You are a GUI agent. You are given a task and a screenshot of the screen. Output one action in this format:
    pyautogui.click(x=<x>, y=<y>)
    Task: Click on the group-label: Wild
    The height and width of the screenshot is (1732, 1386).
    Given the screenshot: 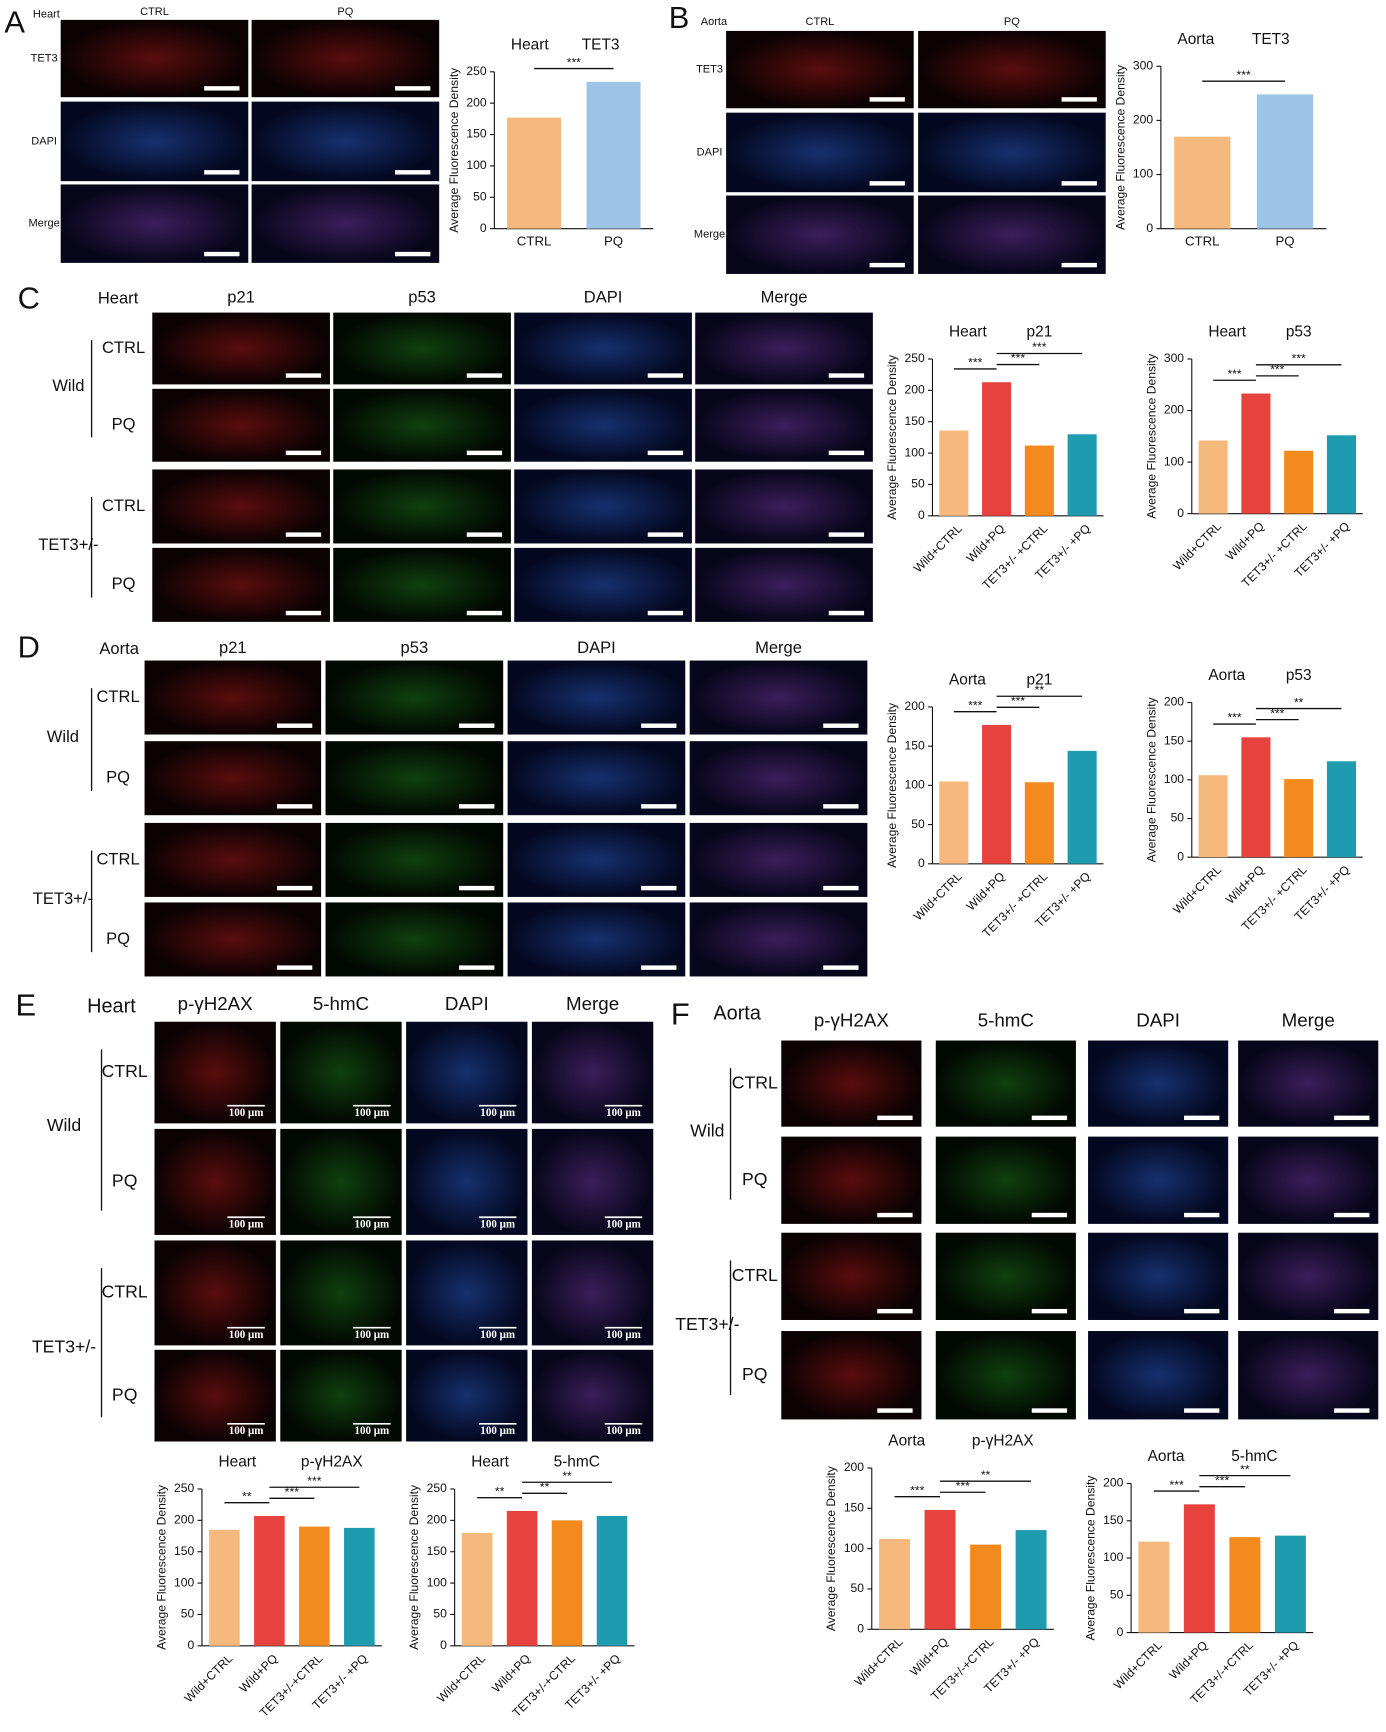 What is the action you would take?
    pyautogui.click(x=63, y=736)
    